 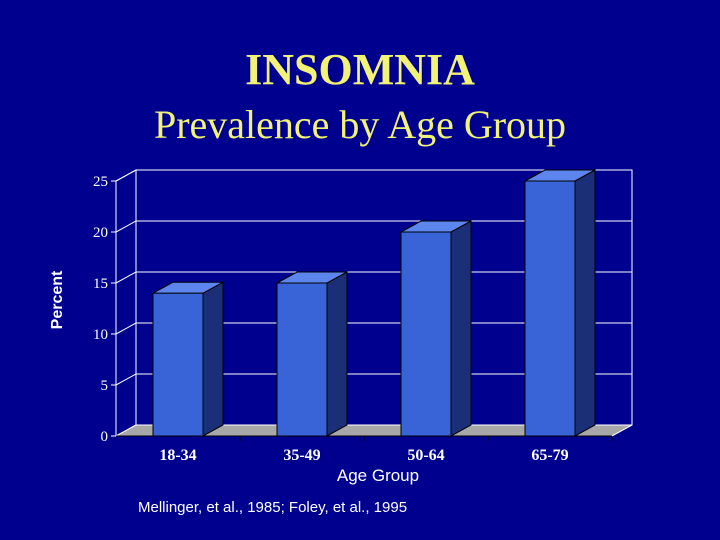 I want to click on y-tick-label: 20, so click(x=100, y=233).